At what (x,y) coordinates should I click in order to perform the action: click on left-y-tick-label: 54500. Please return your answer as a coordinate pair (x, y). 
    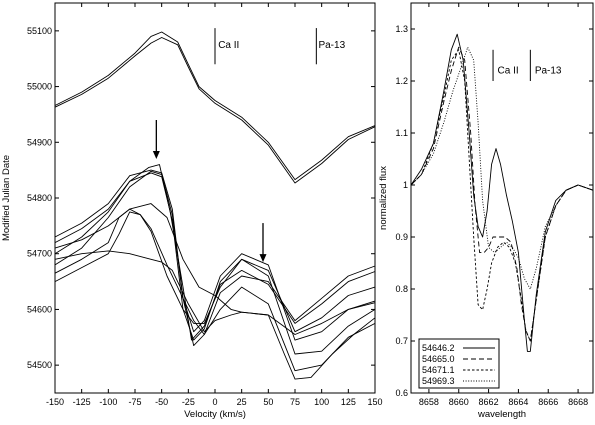
    Looking at the image, I should click on (39, 365).